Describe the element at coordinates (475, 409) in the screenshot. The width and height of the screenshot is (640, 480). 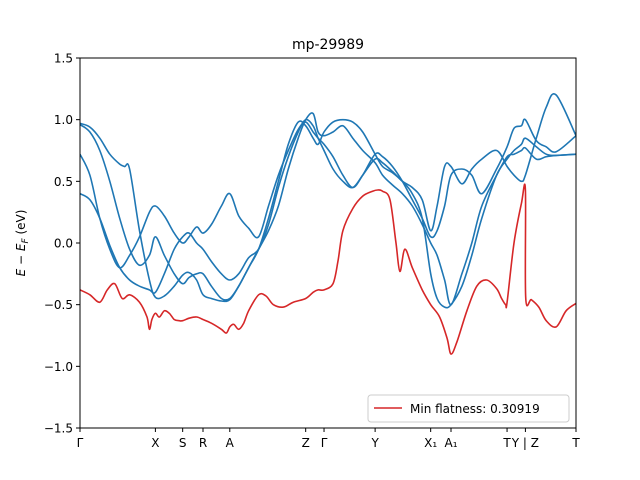
I see `legend-label: Min flatness: 0.30919` at that location.